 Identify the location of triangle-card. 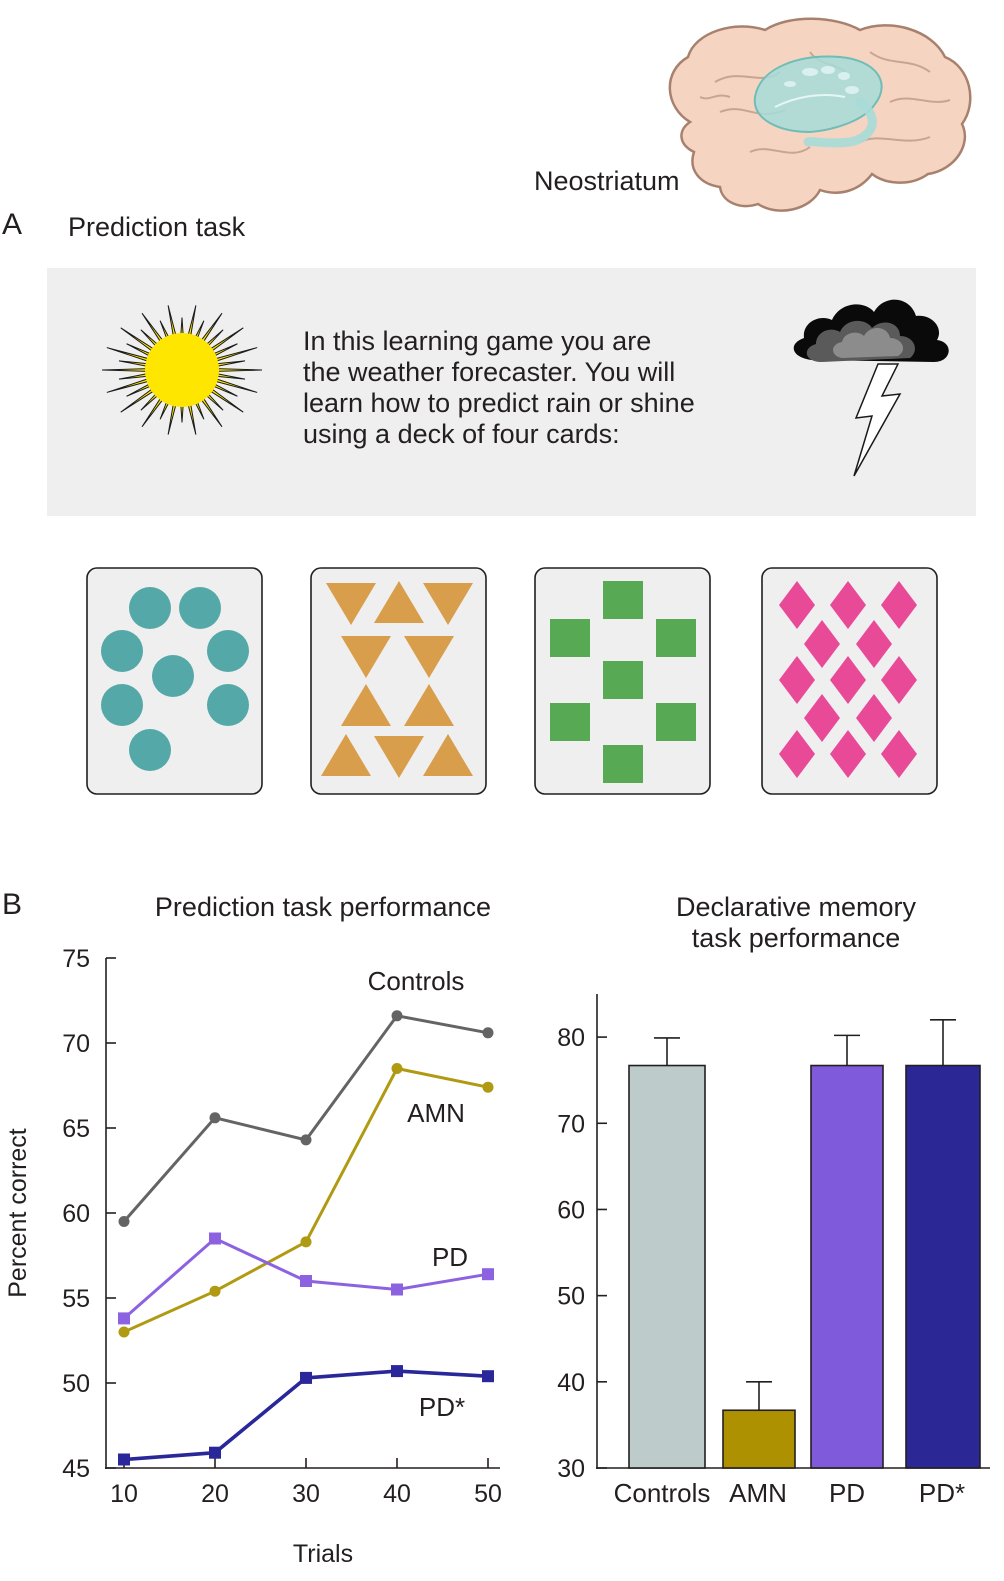
(398, 681).